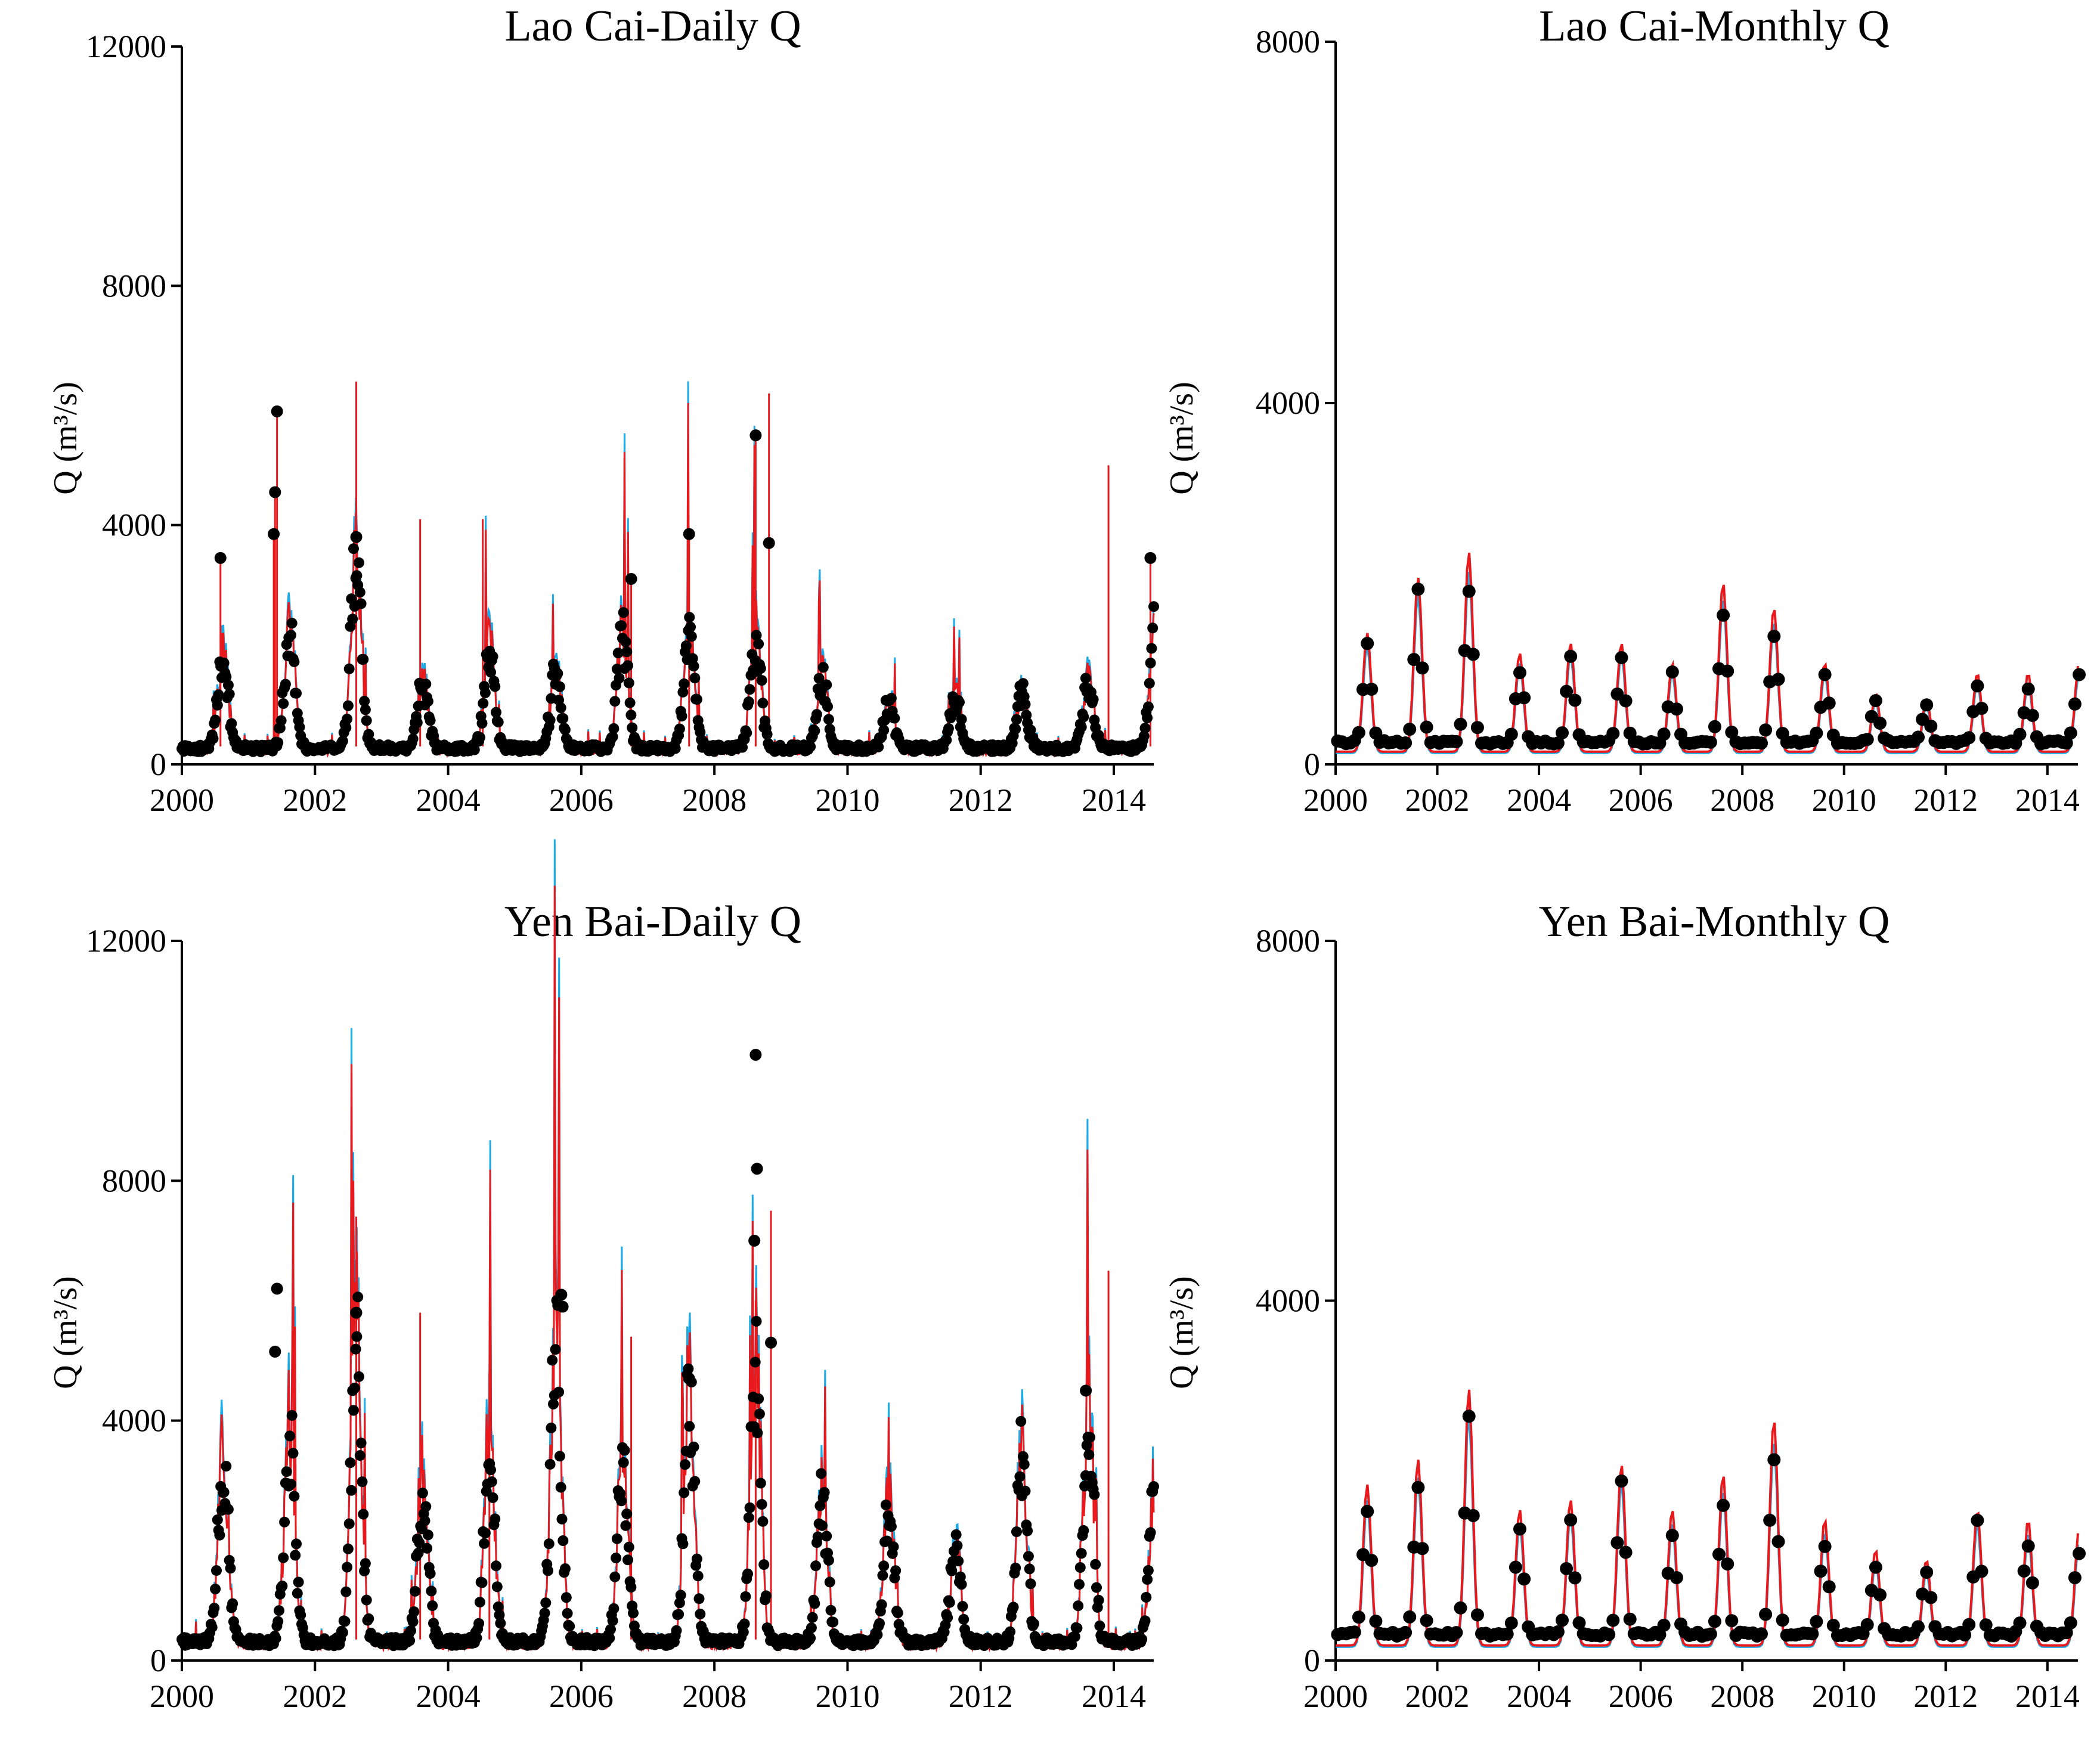  What do you see at coordinates (1114, 1696) in the screenshot?
I see `x-tick-label: 2014` at bounding box center [1114, 1696].